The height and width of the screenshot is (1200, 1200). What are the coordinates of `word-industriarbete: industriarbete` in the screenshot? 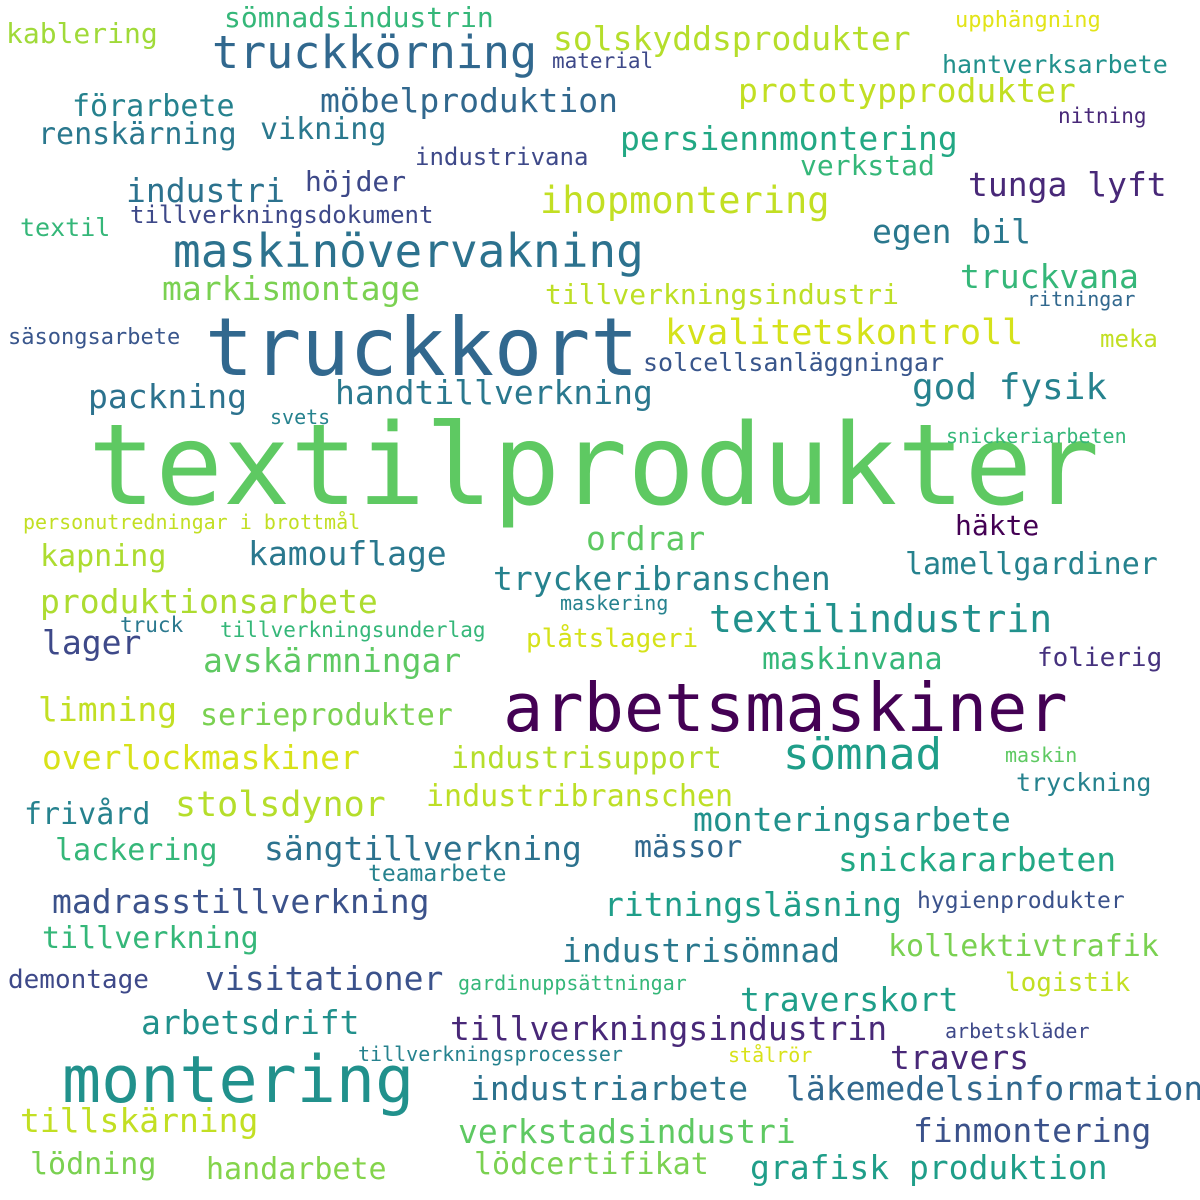 It's located at (609, 1088).